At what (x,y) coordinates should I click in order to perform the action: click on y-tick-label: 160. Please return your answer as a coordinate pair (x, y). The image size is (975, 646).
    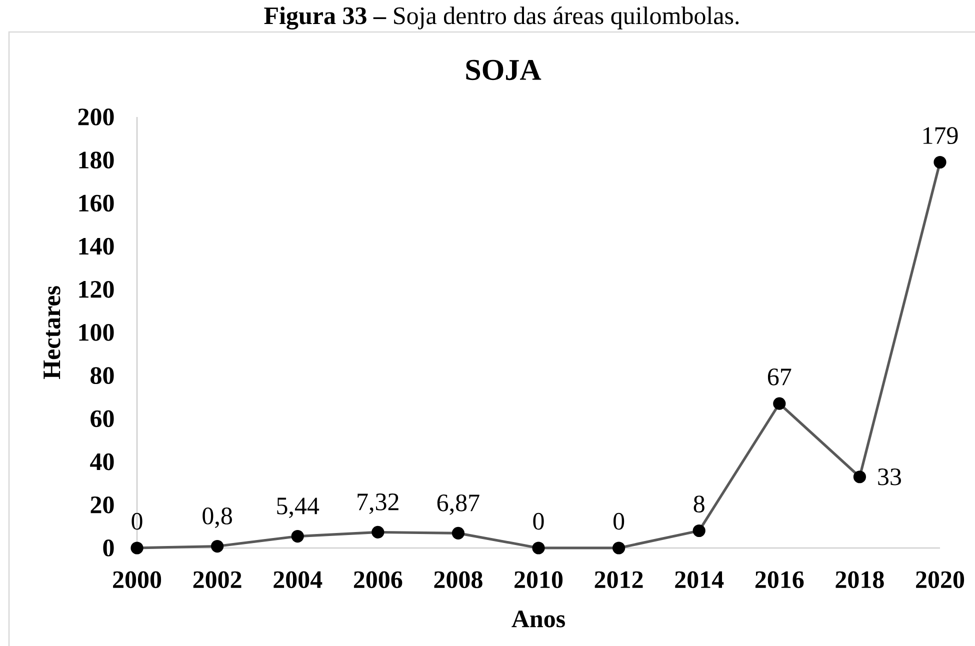
    Looking at the image, I should click on (96, 203).